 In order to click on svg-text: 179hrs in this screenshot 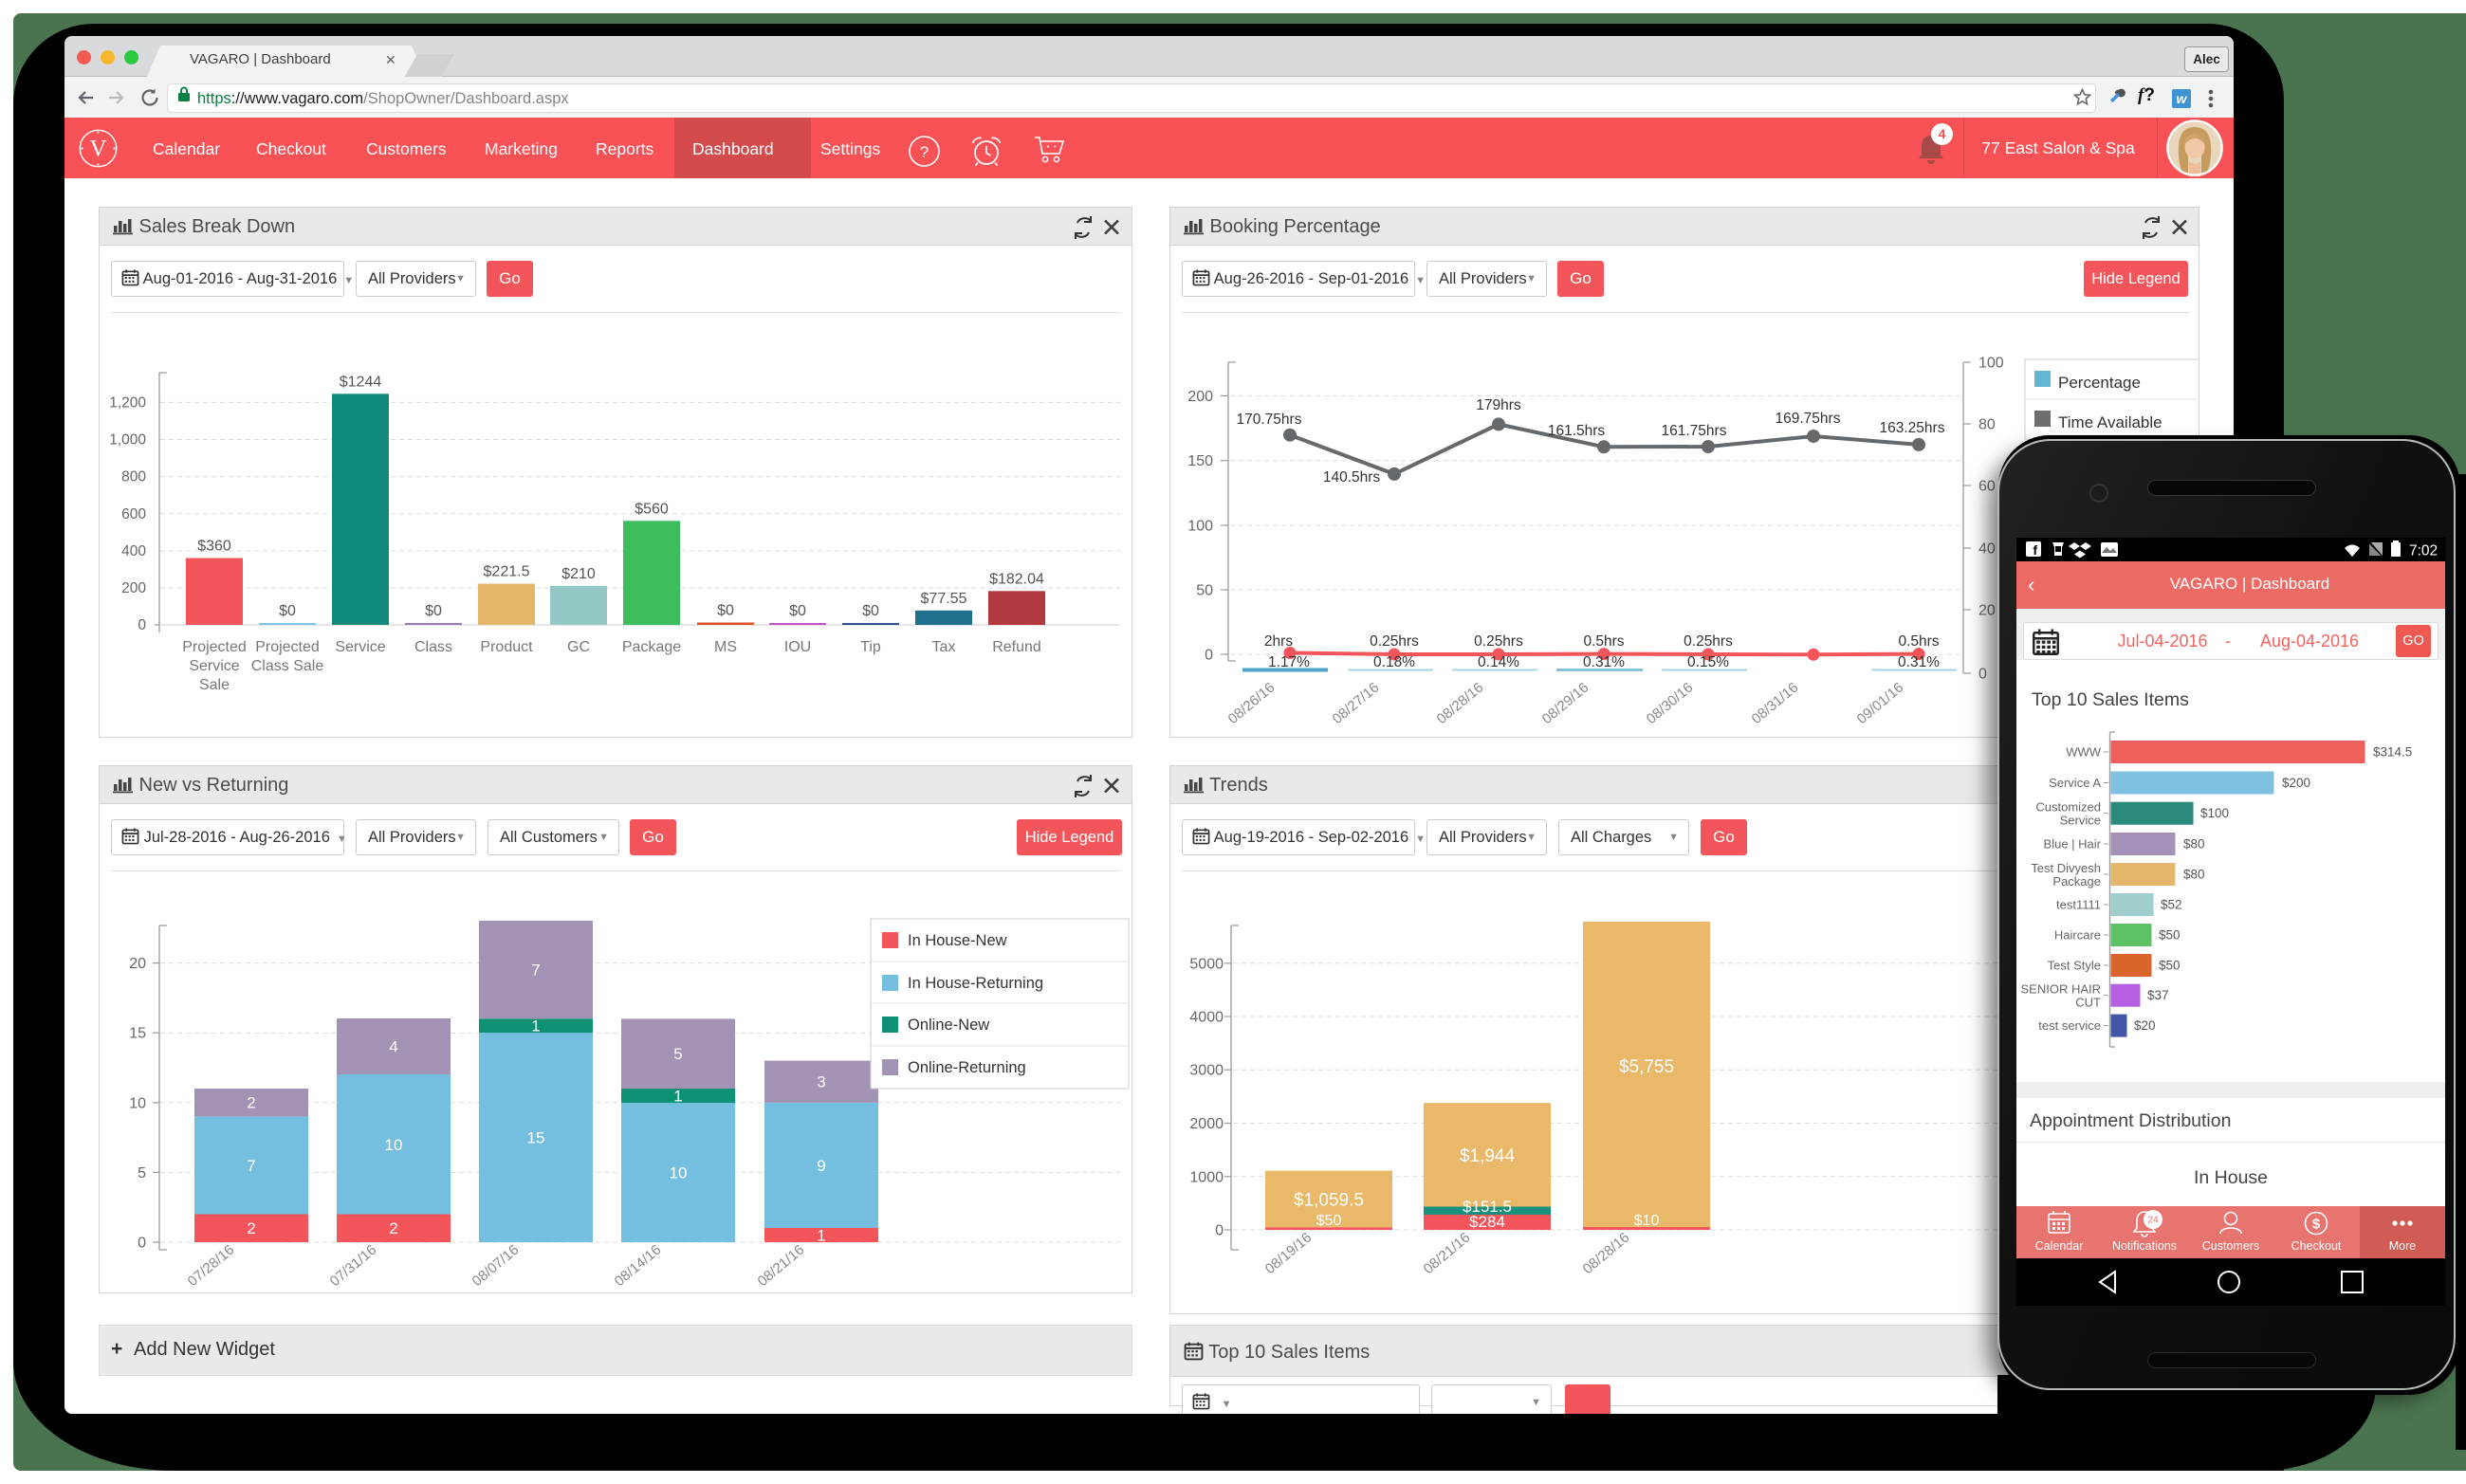, I will do `click(1498, 405)`.